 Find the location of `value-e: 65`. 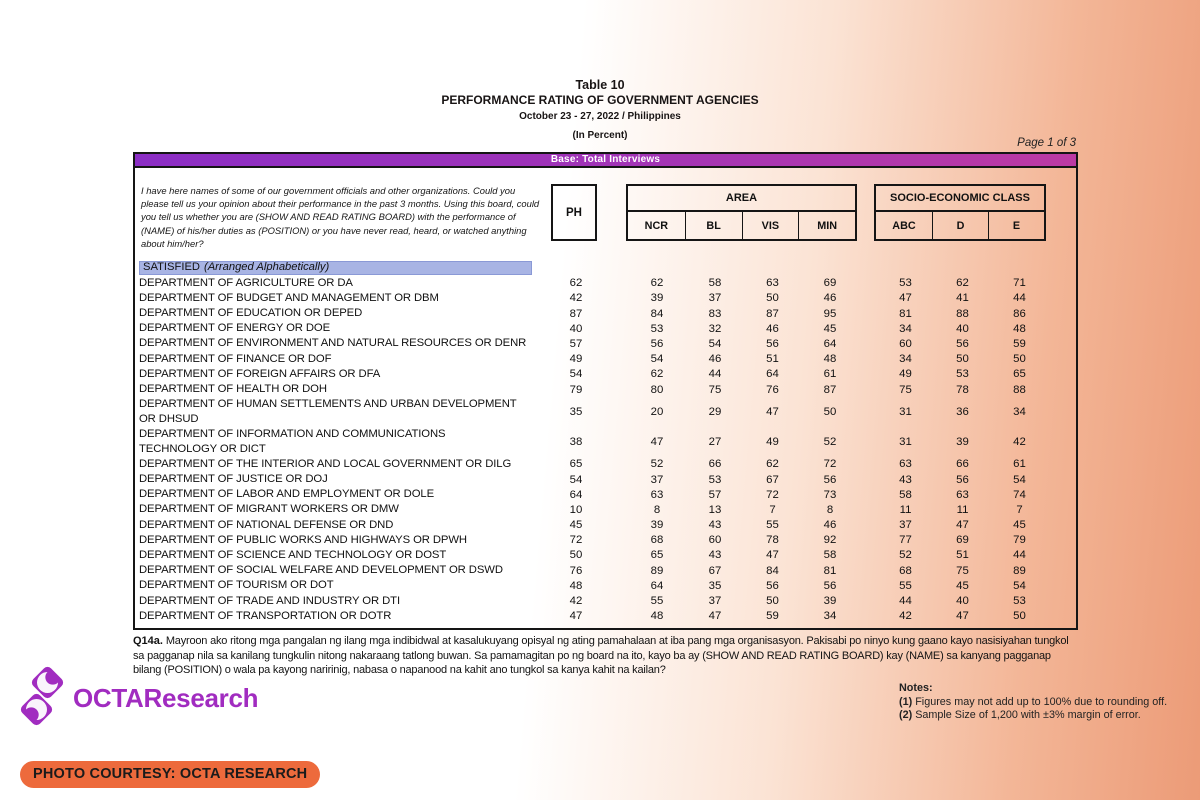

value-e: 65 is located at coordinates (1019, 374).